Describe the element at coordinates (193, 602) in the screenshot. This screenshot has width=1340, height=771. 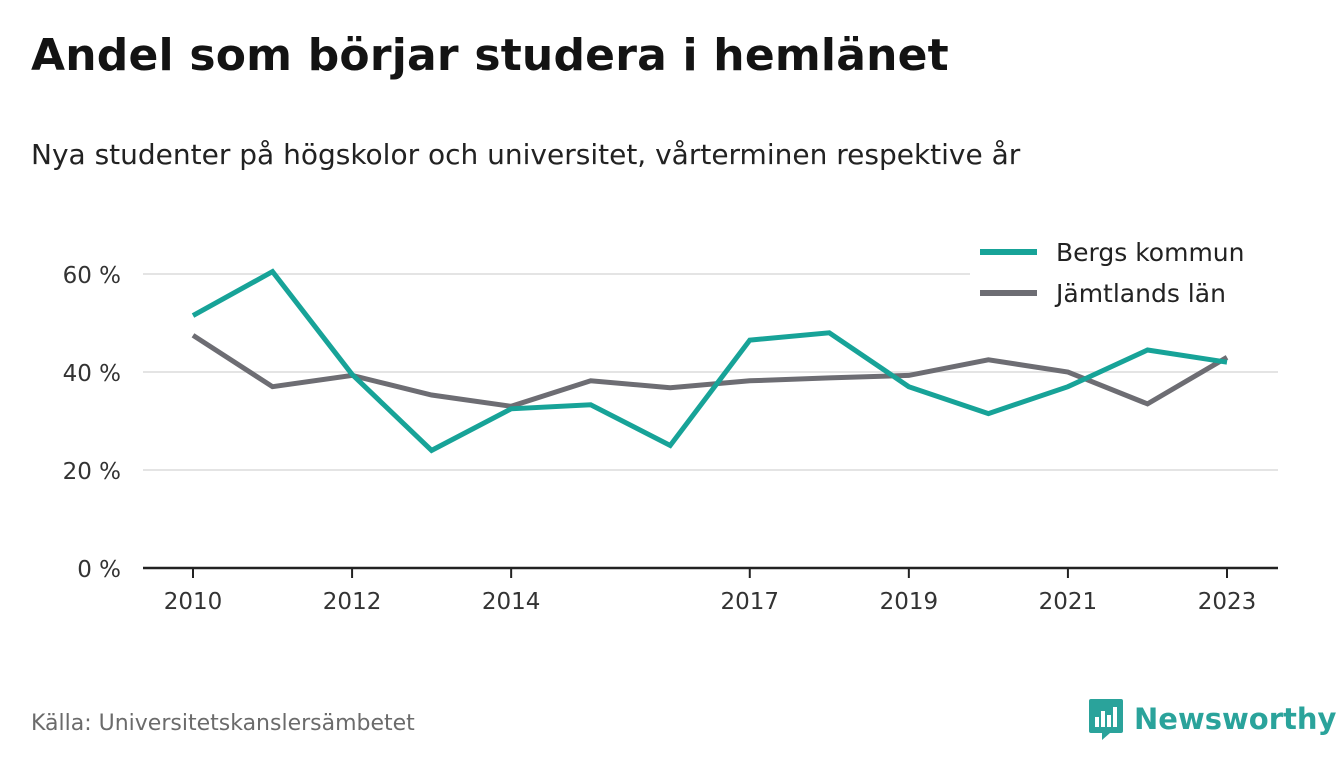
I see `x-tick-label: 2010` at that location.